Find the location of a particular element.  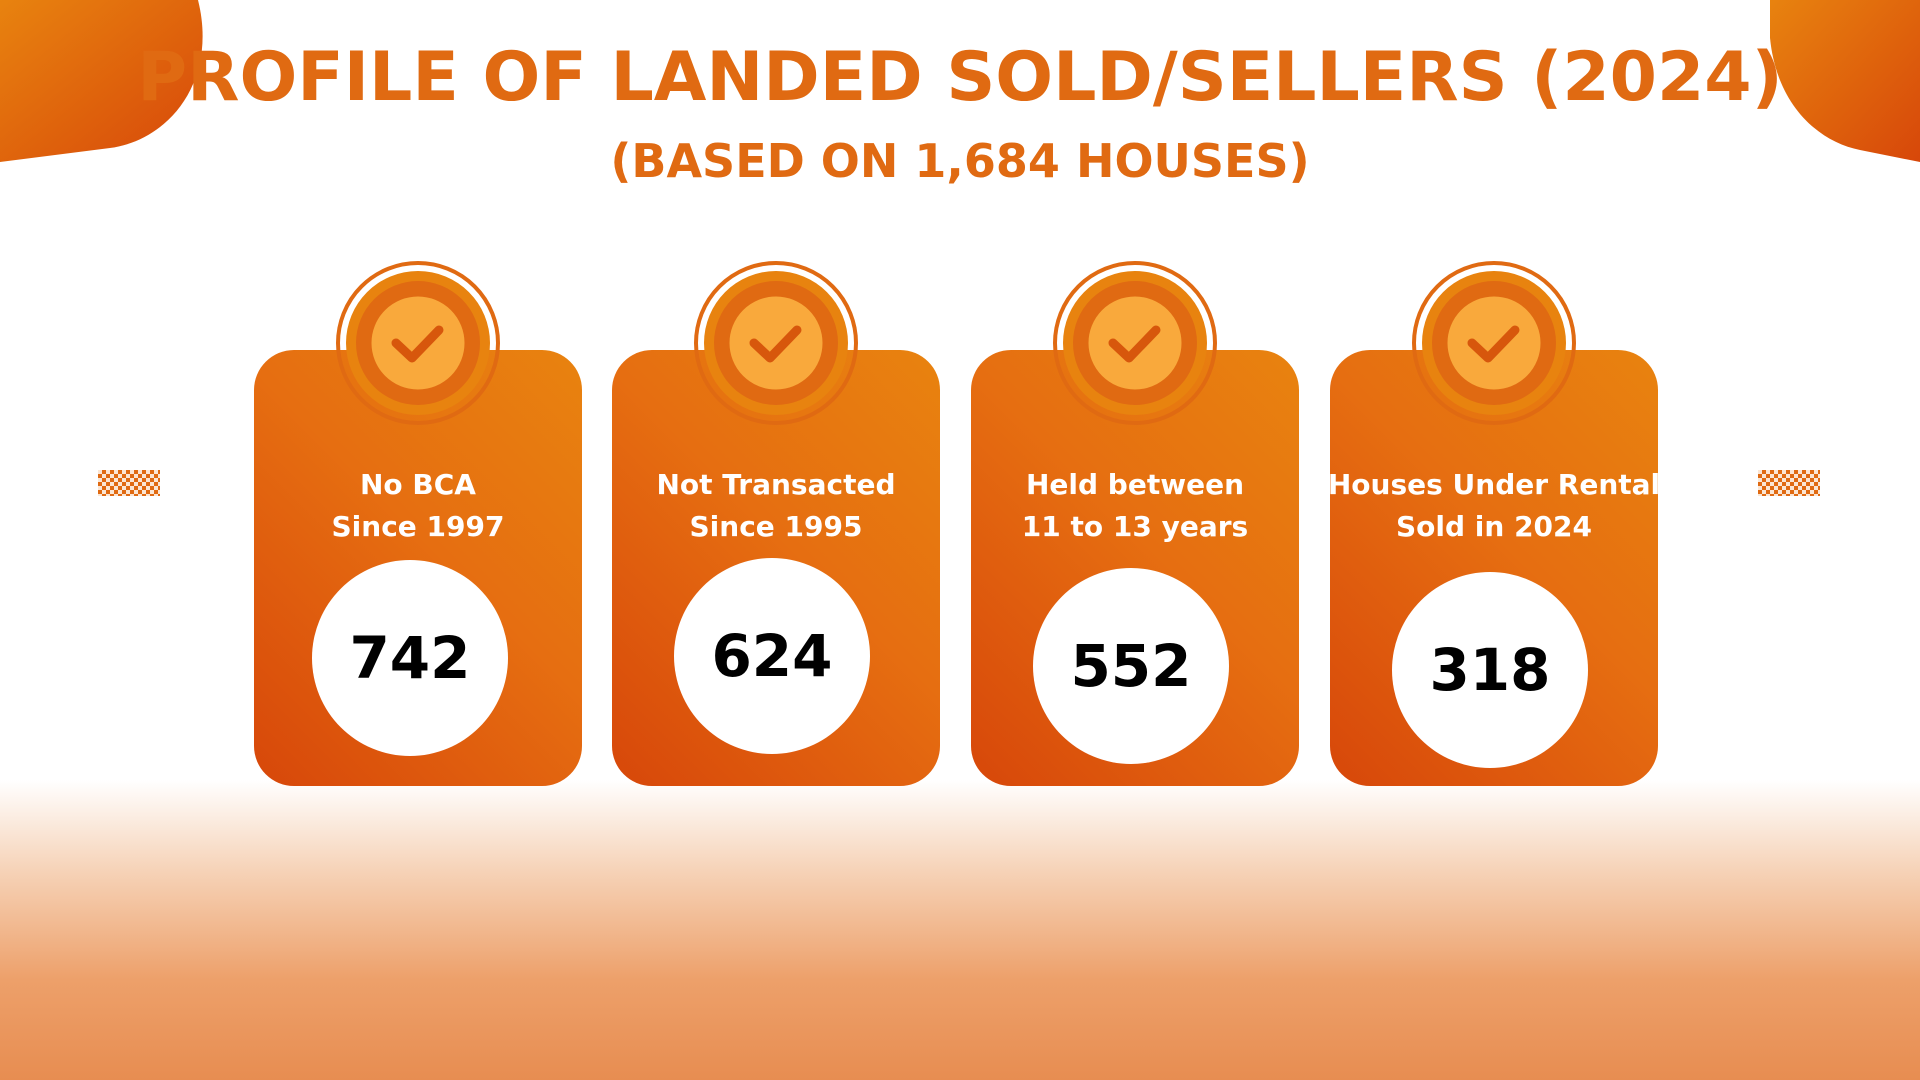

page-title: PROFILE OF LANDED SOLD/SELLERS (2024) is located at coordinates (960, 77).